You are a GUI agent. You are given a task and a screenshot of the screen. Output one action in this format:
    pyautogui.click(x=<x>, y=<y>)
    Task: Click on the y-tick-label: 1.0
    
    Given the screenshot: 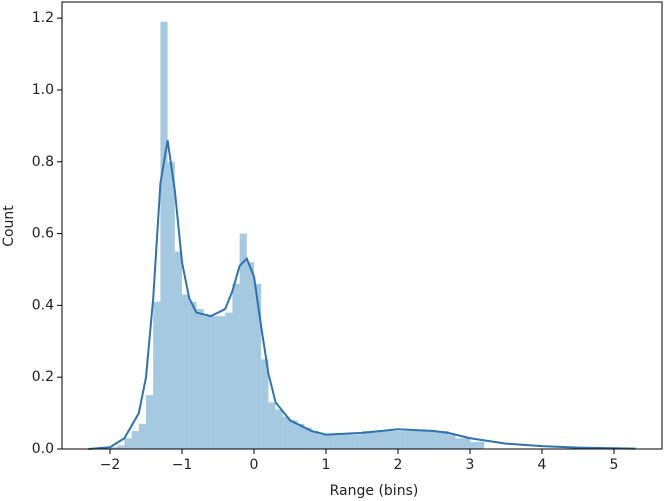 What is the action you would take?
    pyautogui.click(x=43, y=90)
    